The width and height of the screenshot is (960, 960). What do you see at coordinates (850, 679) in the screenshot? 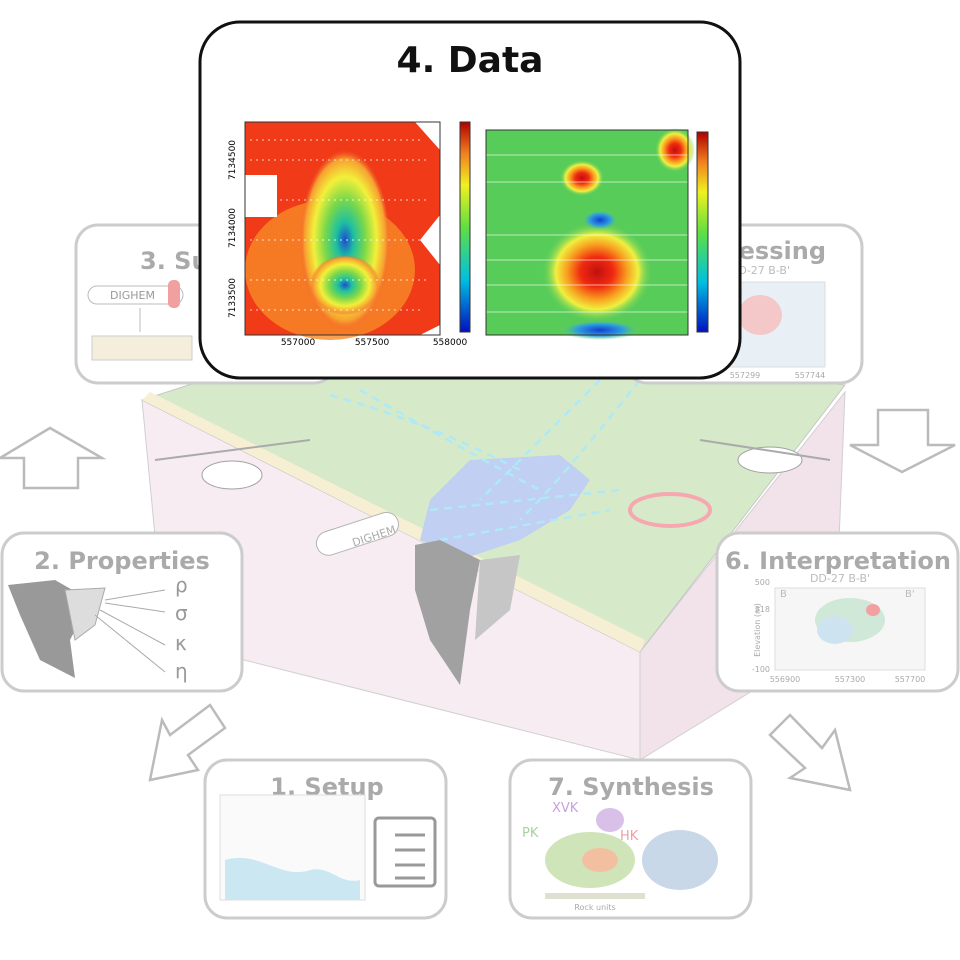
I see `tick-label: 557300` at bounding box center [850, 679].